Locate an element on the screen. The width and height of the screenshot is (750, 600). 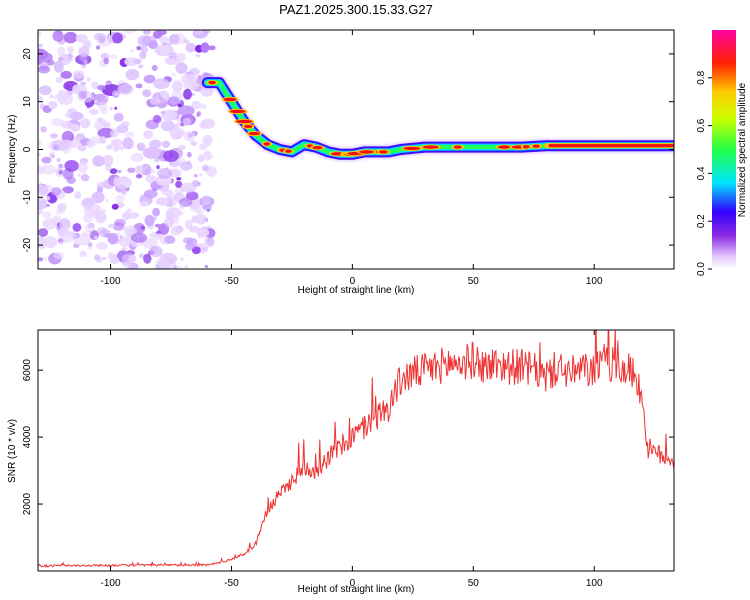
colorbar-tick-label: 0.8 is located at coordinates (701, 77).